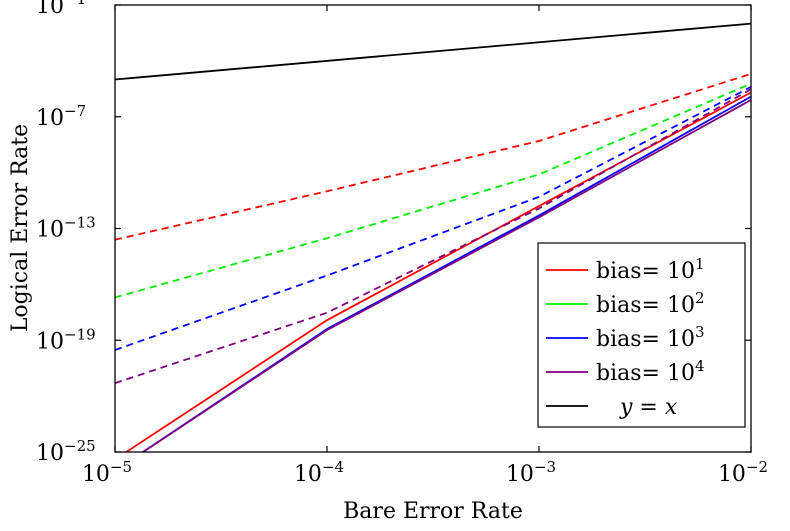 The width and height of the screenshot is (790, 531). Describe the element at coordinates (650, 269) in the screenshot. I see `legend-label: bias= 101` at that location.